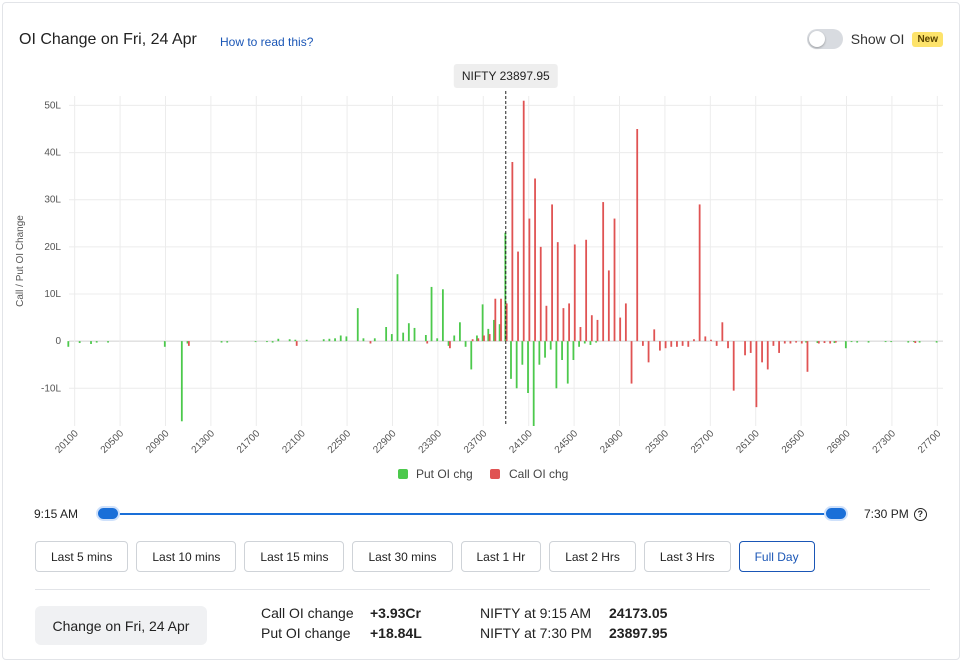  What do you see at coordinates (836, 513) in the screenshot?
I see `slider-end-handle` at bounding box center [836, 513].